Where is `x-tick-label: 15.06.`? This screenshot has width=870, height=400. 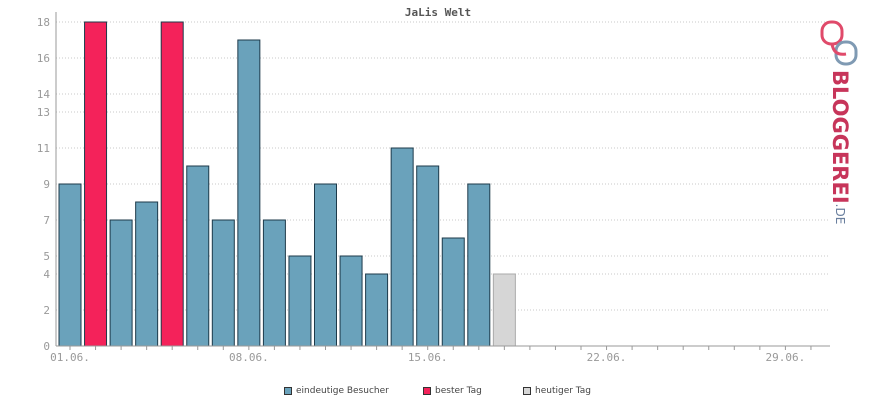
x-tick-label: 15.06. is located at coordinates (428, 357).